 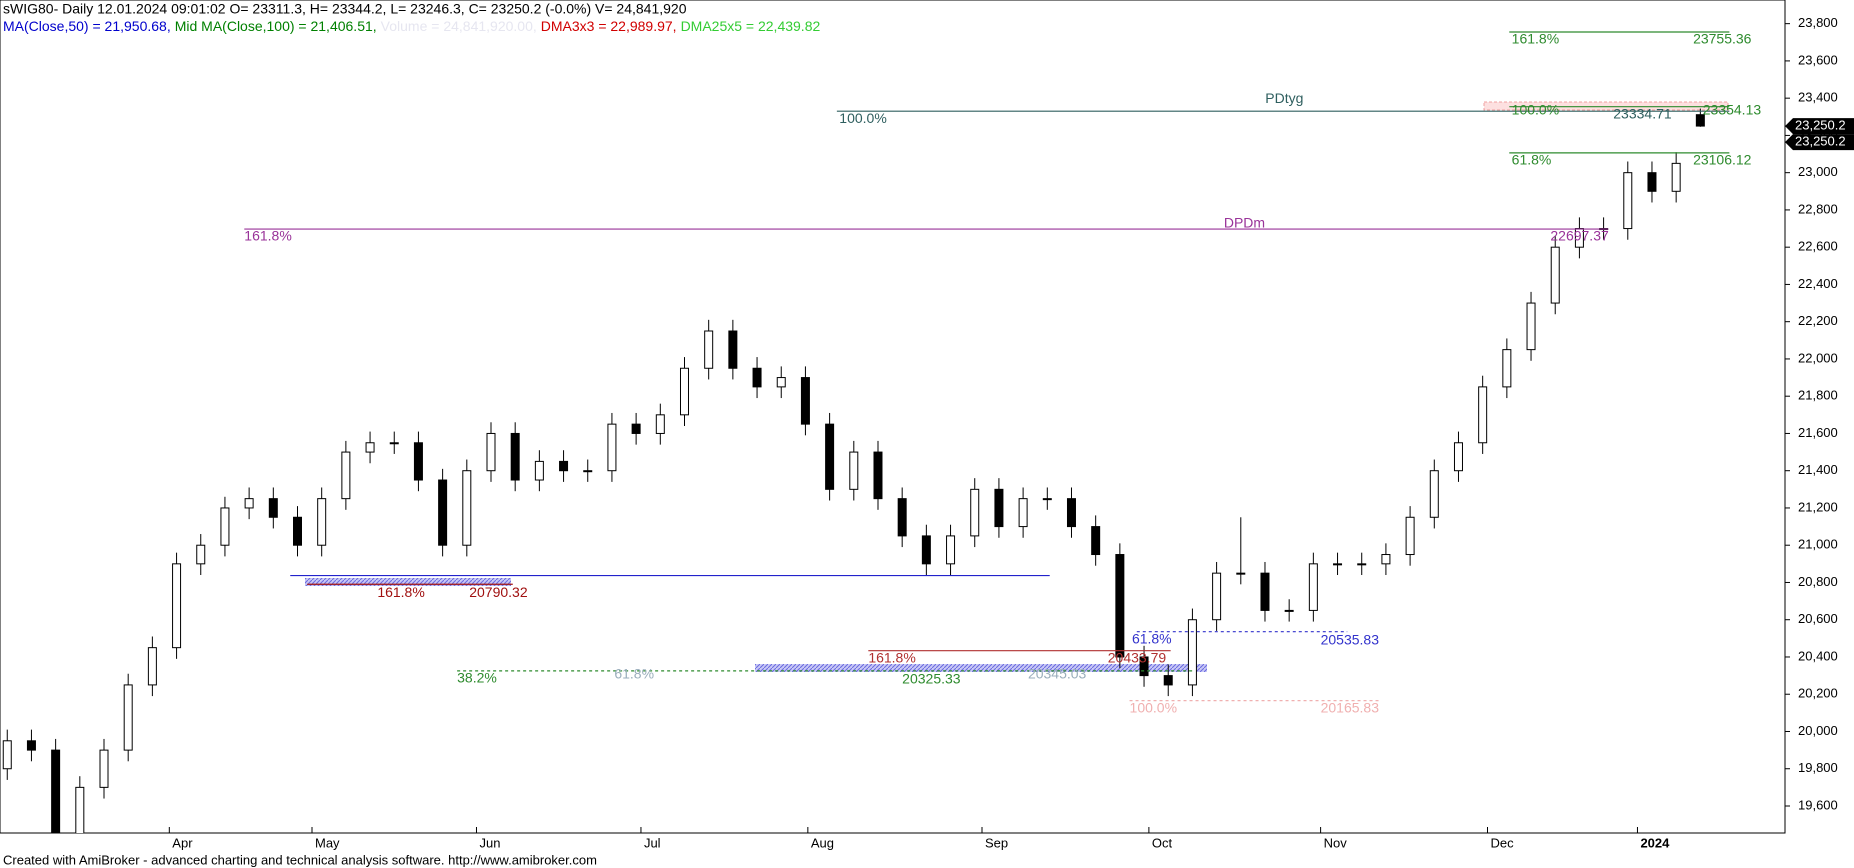 I want to click on y-tick-label: 23,800, so click(x=1818, y=22).